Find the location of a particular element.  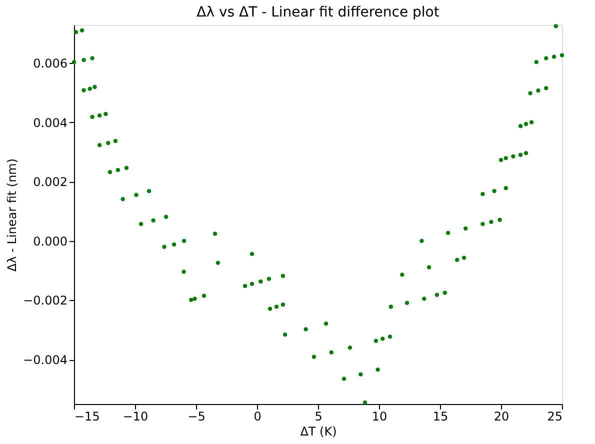

y-tick-label: 0.006 is located at coordinates (50, 63).